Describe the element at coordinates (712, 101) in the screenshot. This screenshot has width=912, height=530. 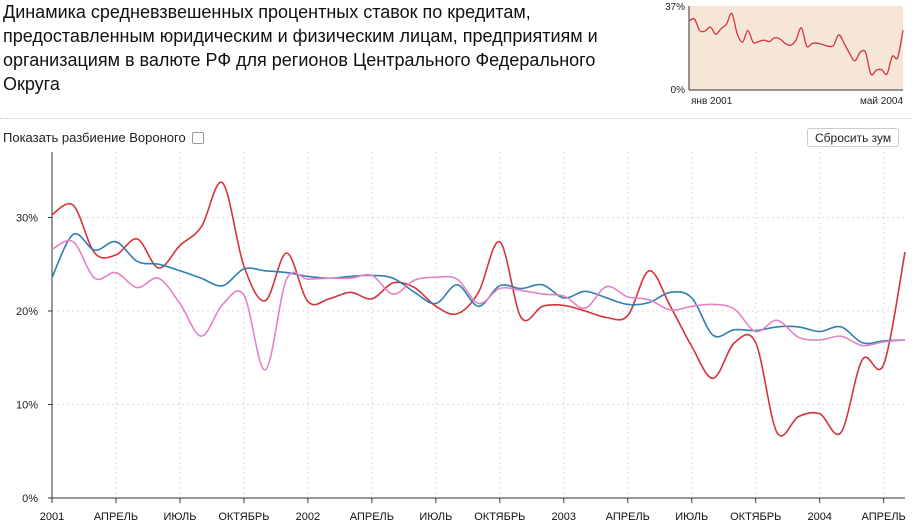
I see `overview-x-left-label: янв 2001` at that location.